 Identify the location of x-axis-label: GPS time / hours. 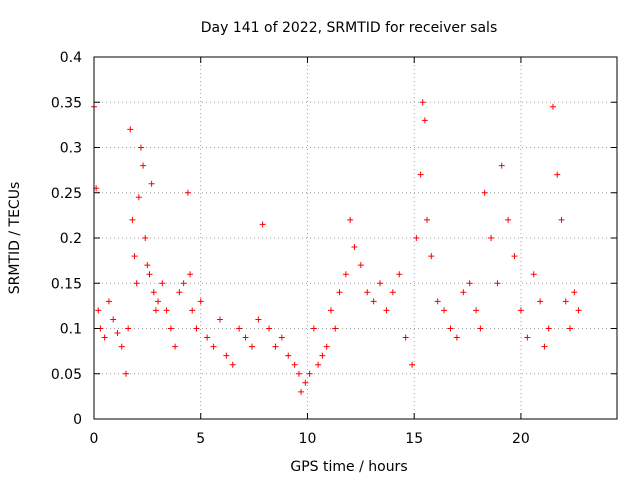
(348, 467).